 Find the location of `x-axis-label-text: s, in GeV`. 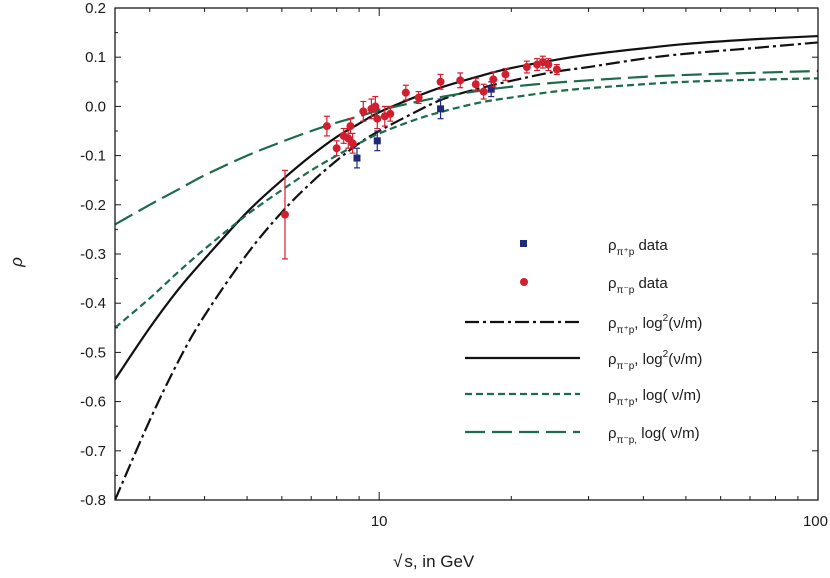

x-axis-label-text: s, in GeV is located at coordinates (439, 561).